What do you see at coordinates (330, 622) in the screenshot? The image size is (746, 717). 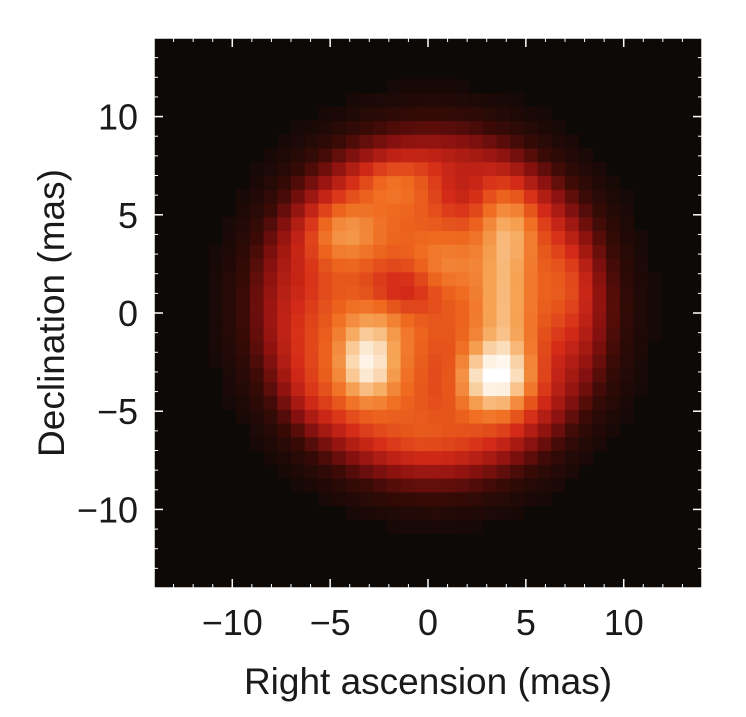 I see `x-tick-label: −5` at bounding box center [330, 622].